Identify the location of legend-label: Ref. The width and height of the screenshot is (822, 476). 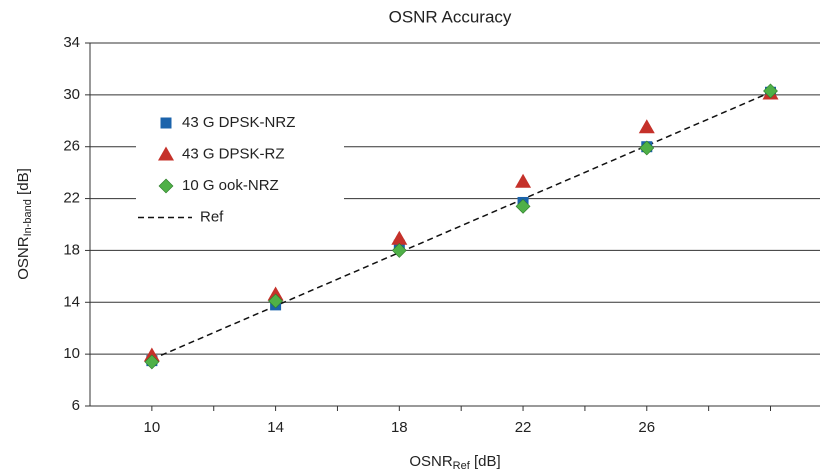
(212, 216).